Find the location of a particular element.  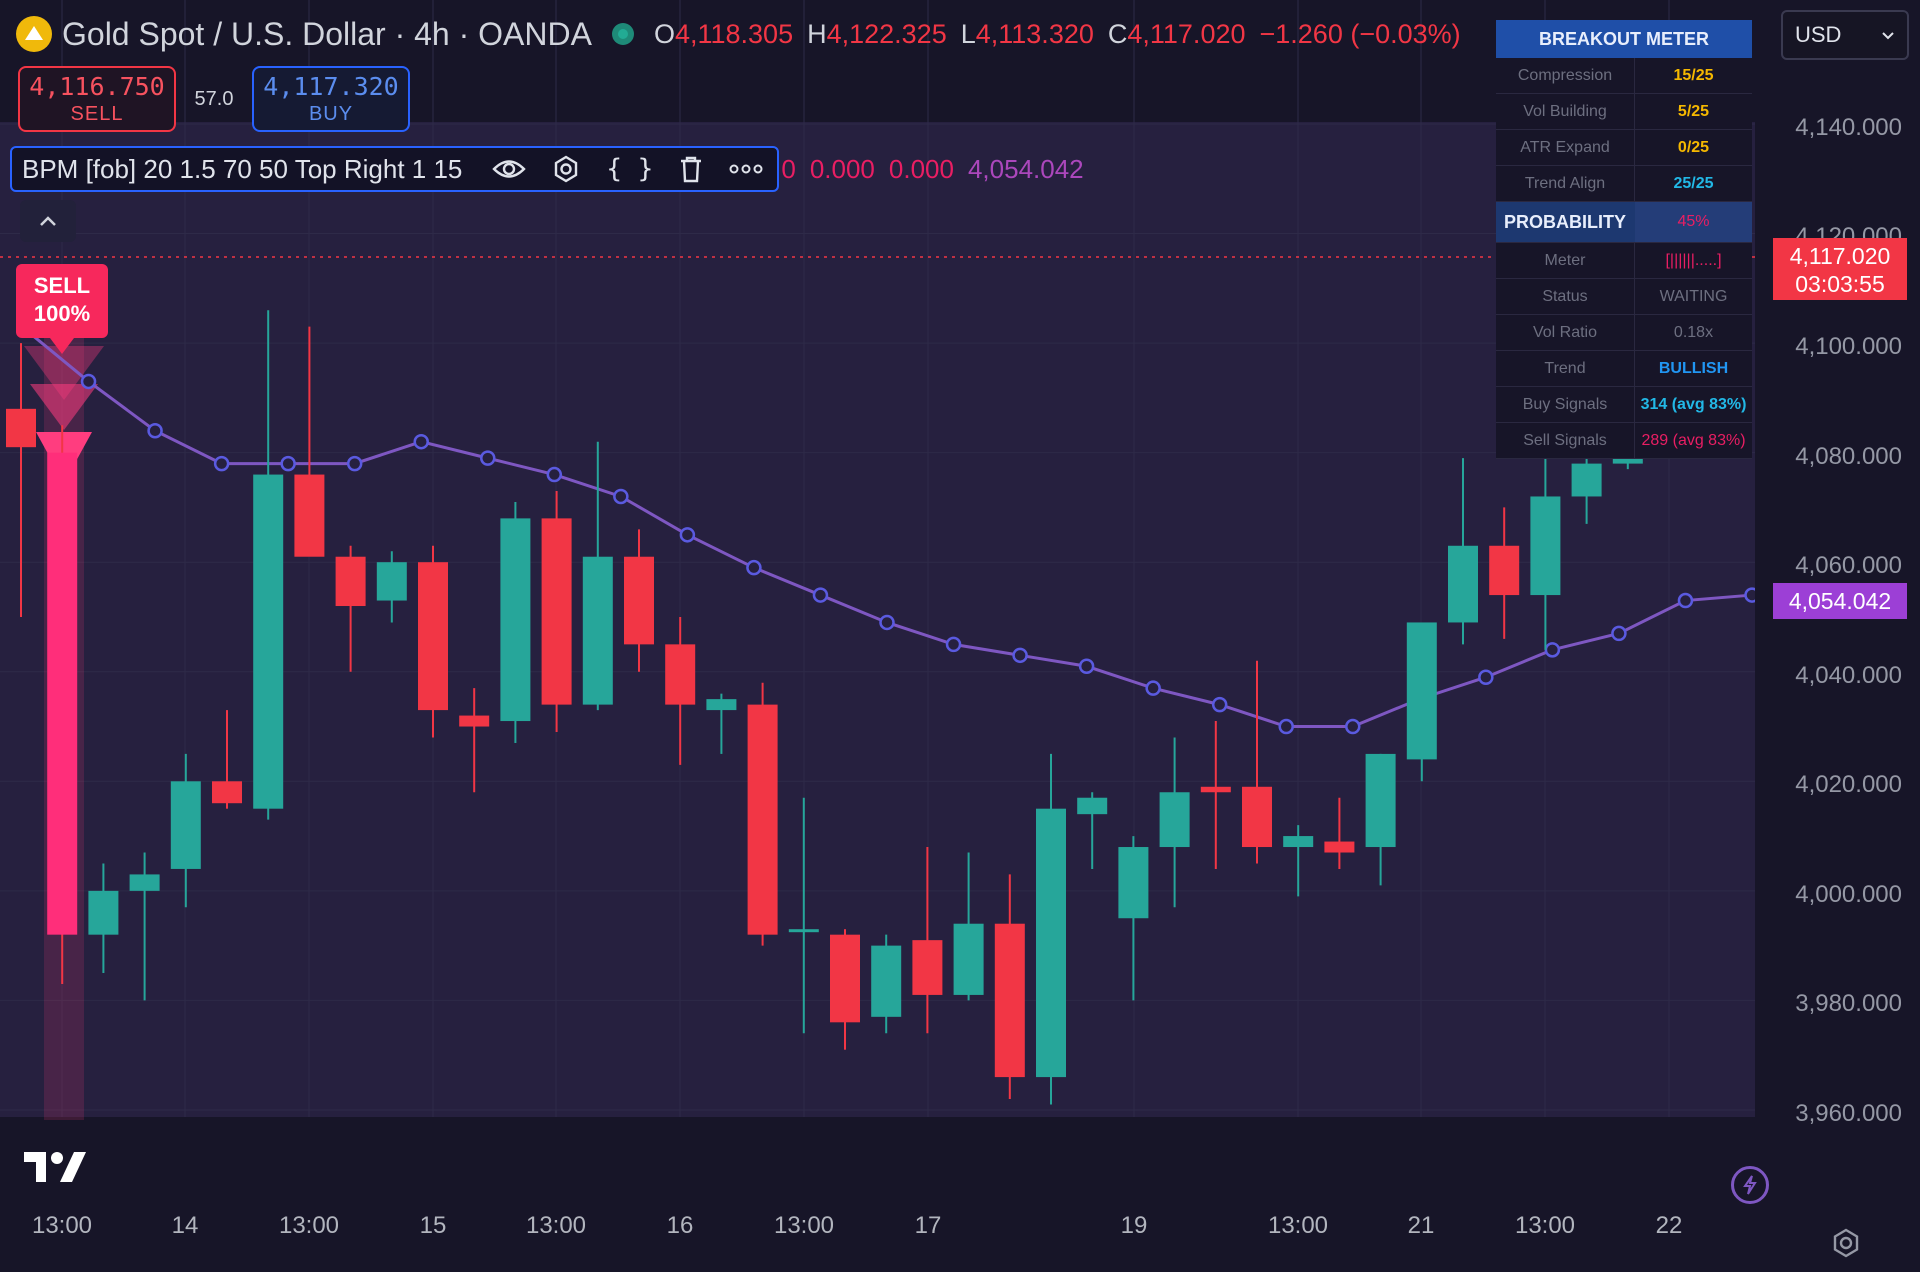

sell-button: 4,116.750 SELL is located at coordinates (97, 99).